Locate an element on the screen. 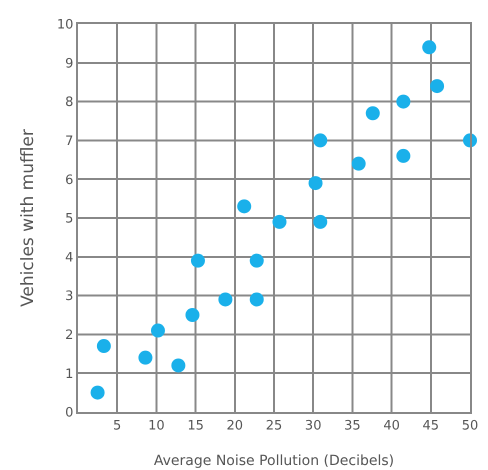 The image size is (488, 470). x-tick-label: 40 is located at coordinates (391, 426).